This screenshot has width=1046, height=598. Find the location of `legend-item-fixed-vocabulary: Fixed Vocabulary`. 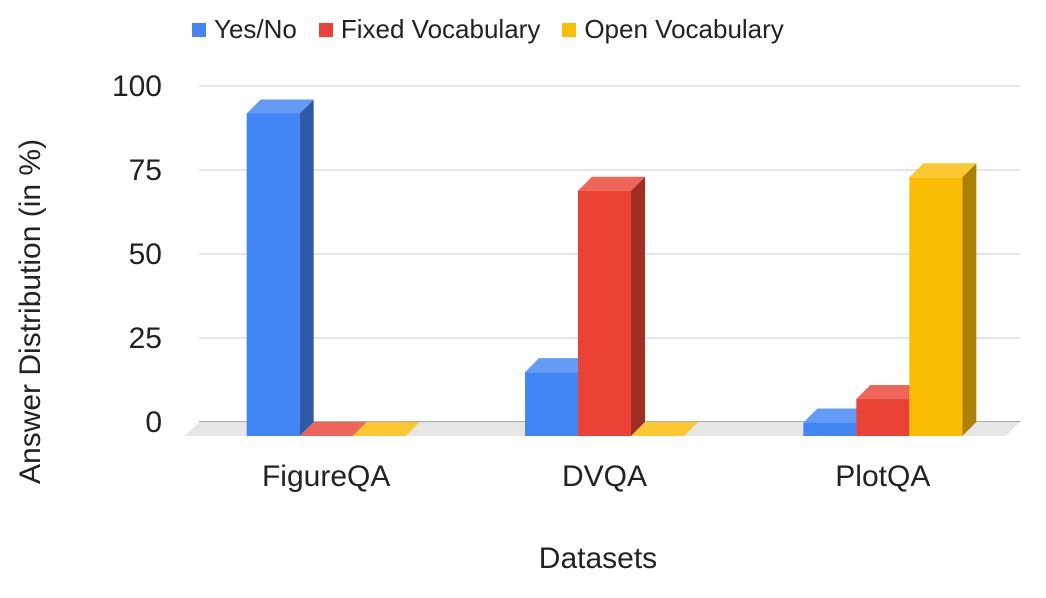

legend-item-fixed-vocabulary: Fixed Vocabulary is located at coordinates (429, 29).